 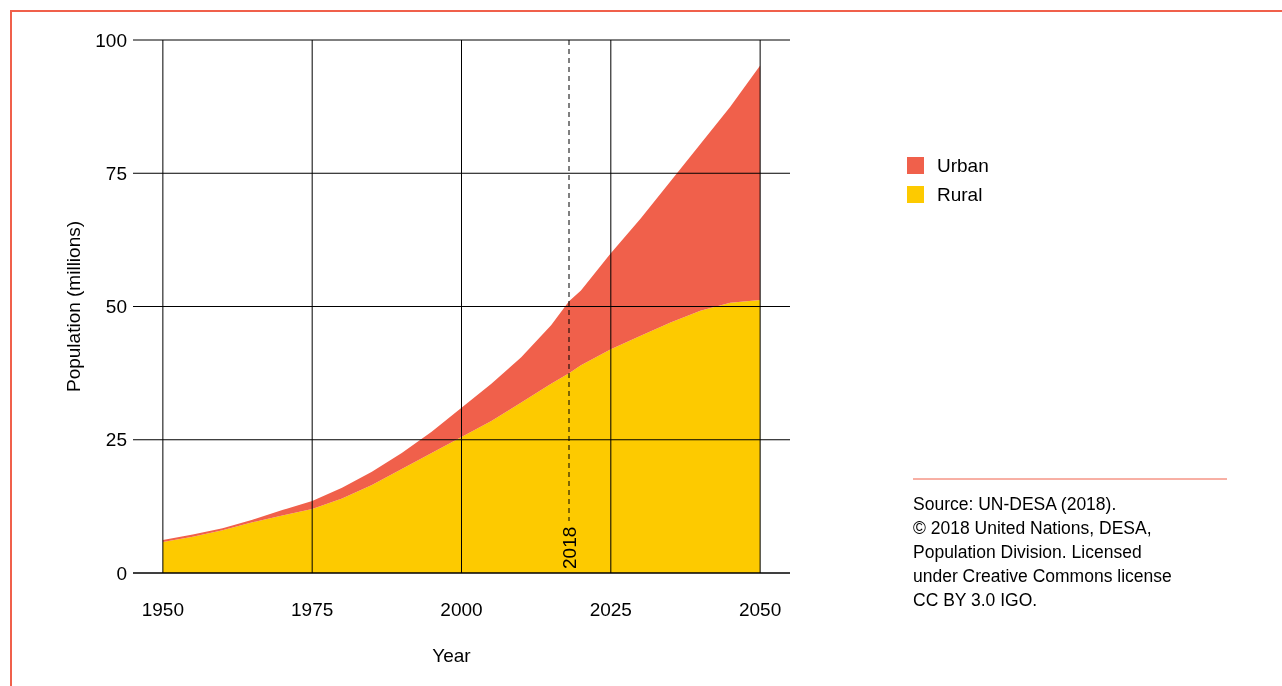 What do you see at coordinates (162, 609) in the screenshot?
I see `x-tick-label: 1950` at bounding box center [162, 609].